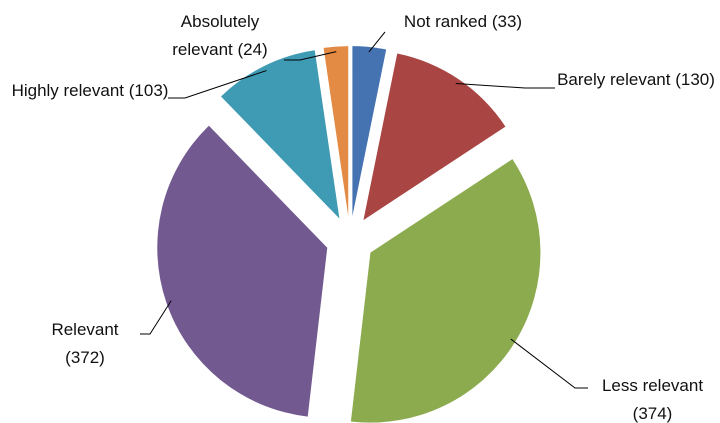 This screenshot has width=720, height=423. What do you see at coordinates (652, 397) in the screenshot?
I see `data-label: Less relevant (374)` at bounding box center [652, 397].